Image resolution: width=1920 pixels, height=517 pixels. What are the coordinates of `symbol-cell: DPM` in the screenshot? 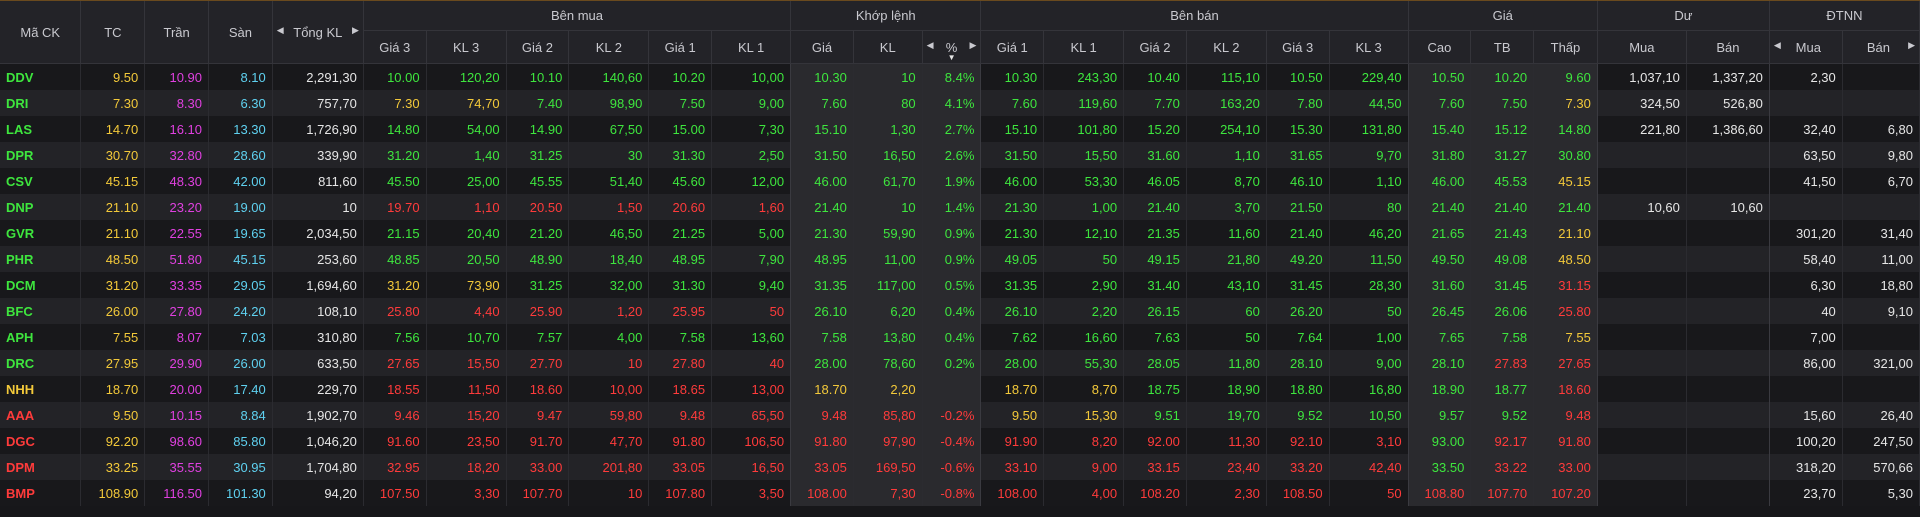 It's located at (41, 467).